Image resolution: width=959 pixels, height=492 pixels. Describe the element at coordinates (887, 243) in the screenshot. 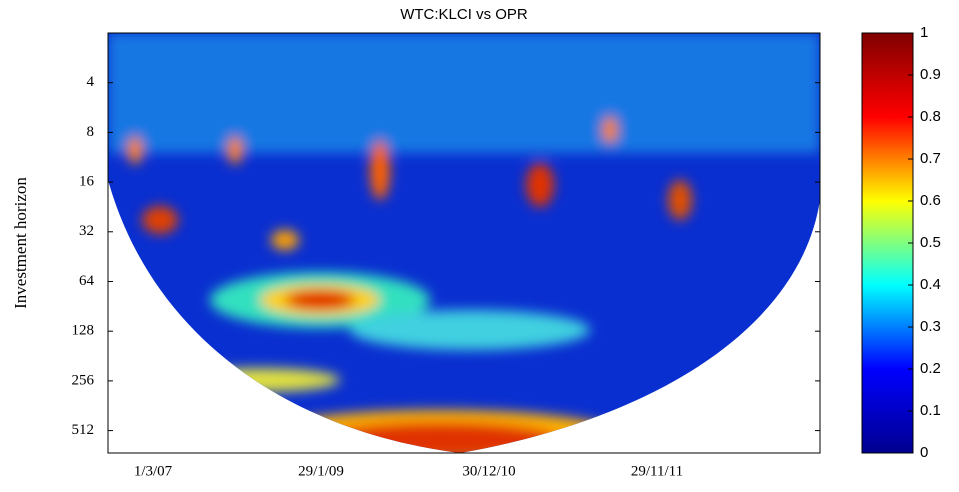

I see `colorbar` at that location.